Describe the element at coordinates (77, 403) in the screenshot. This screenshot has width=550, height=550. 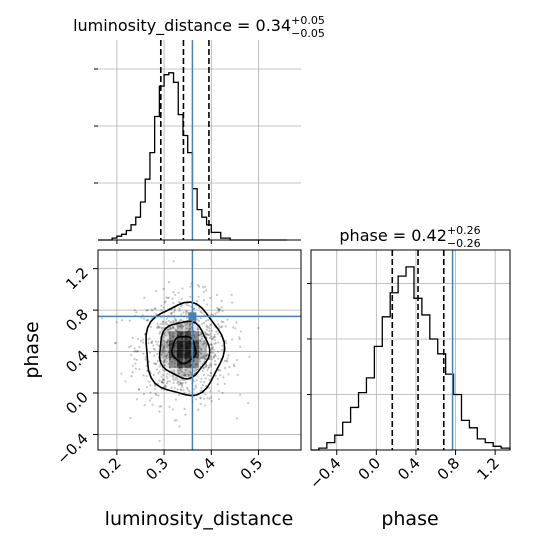
I see `y-tick-label: 0.0` at that location.